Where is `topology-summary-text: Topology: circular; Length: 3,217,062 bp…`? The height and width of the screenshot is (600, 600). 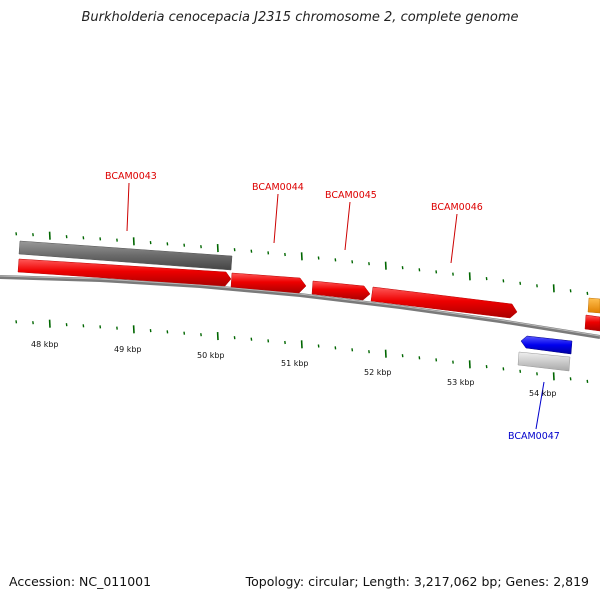 topology-summary-text: Topology: circular; Length: 3,217,062 bp… is located at coordinates (417, 581).